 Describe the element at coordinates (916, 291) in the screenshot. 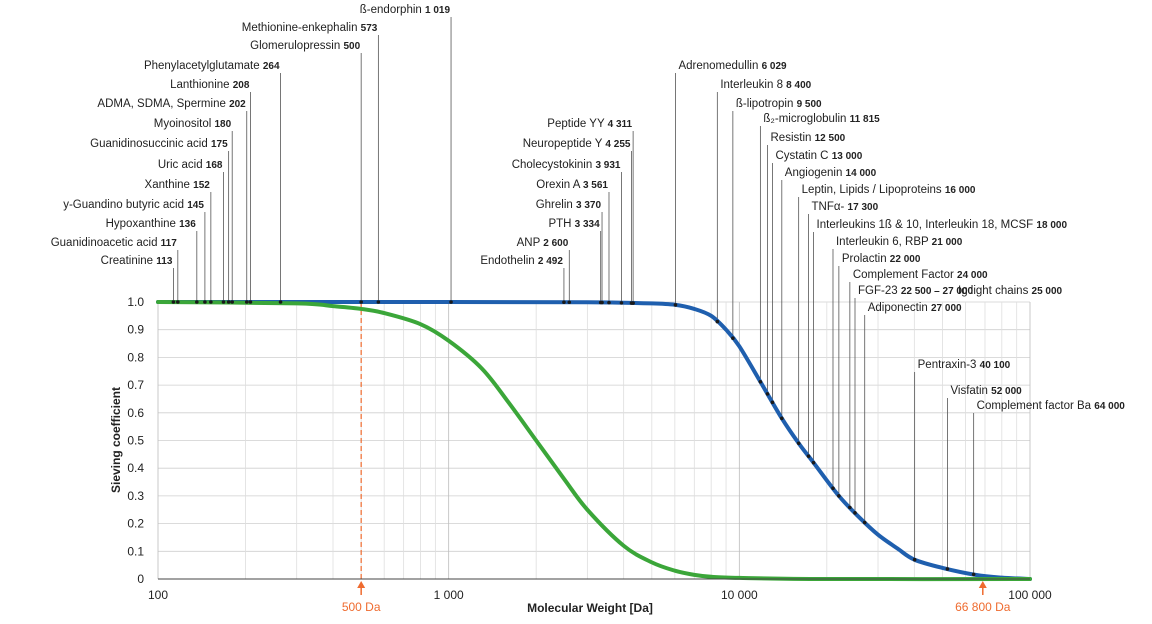

I see `annotation-label: FGF-23 22 500 – 27 000` at that location.